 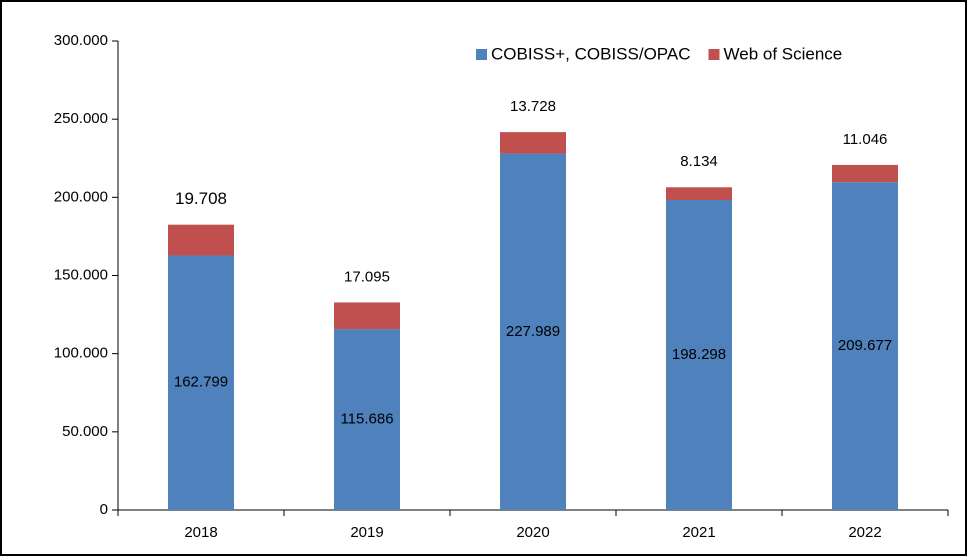 I want to click on data-label: 198.298, so click(x=699, y=354).